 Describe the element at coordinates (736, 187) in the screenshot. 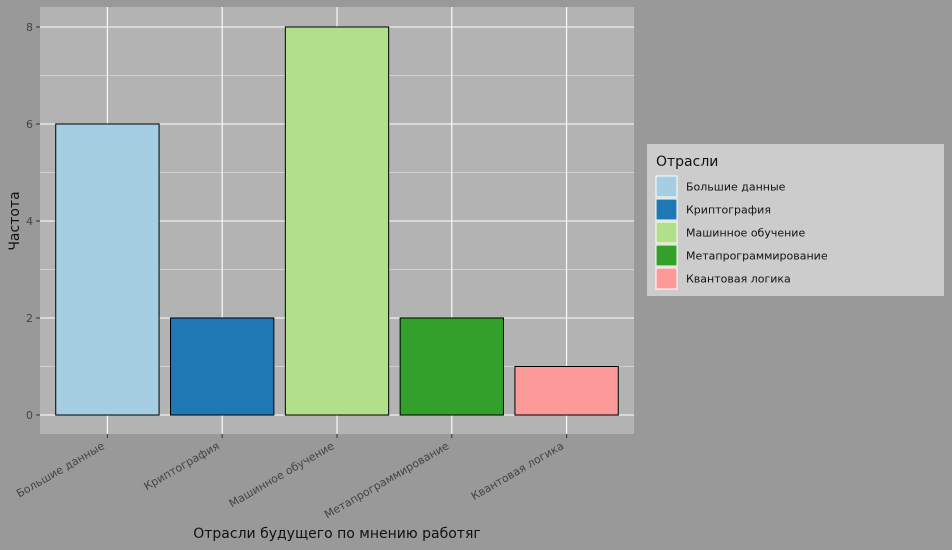

I see `legend-label: Большие данные` at that location.